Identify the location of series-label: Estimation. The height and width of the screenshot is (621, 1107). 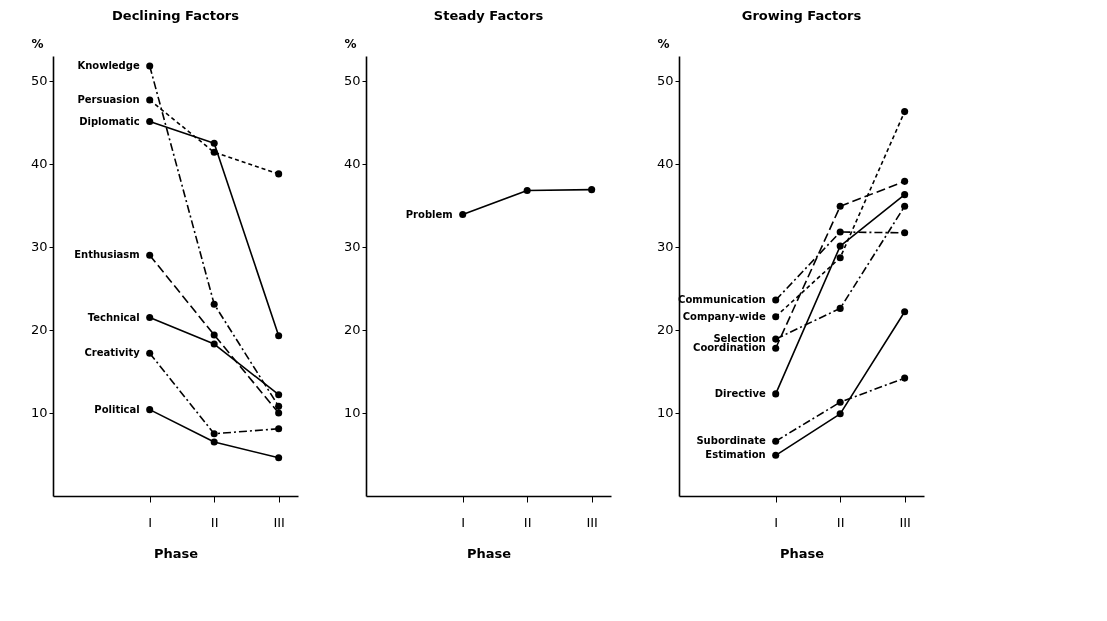
(735, 455).